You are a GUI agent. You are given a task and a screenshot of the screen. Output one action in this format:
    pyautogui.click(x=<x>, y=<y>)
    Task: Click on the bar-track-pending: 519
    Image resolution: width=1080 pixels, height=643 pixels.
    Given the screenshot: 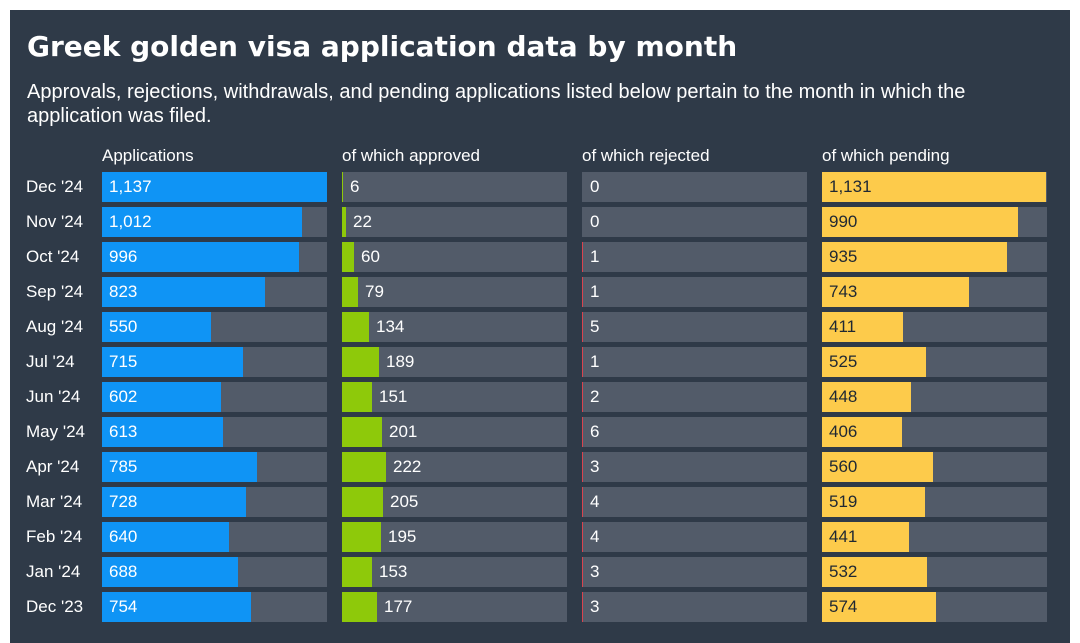 What is the action you would take?
    pyautogui.click(x=934, y=502)
    